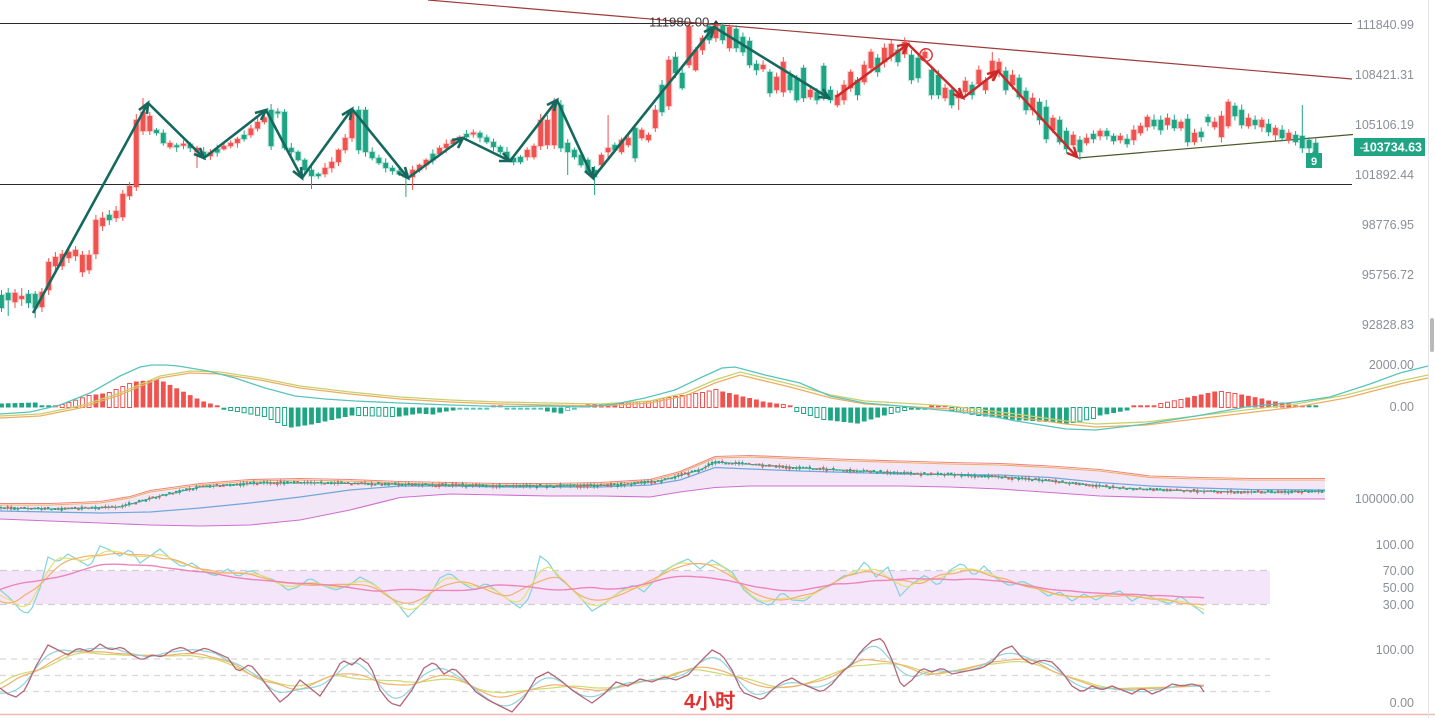 The width and height of the screenshot is (1435, 723). Describe the element at coordinates (1388, 275) in the screenshot. I see `svg-text: 95756.72` at that location.